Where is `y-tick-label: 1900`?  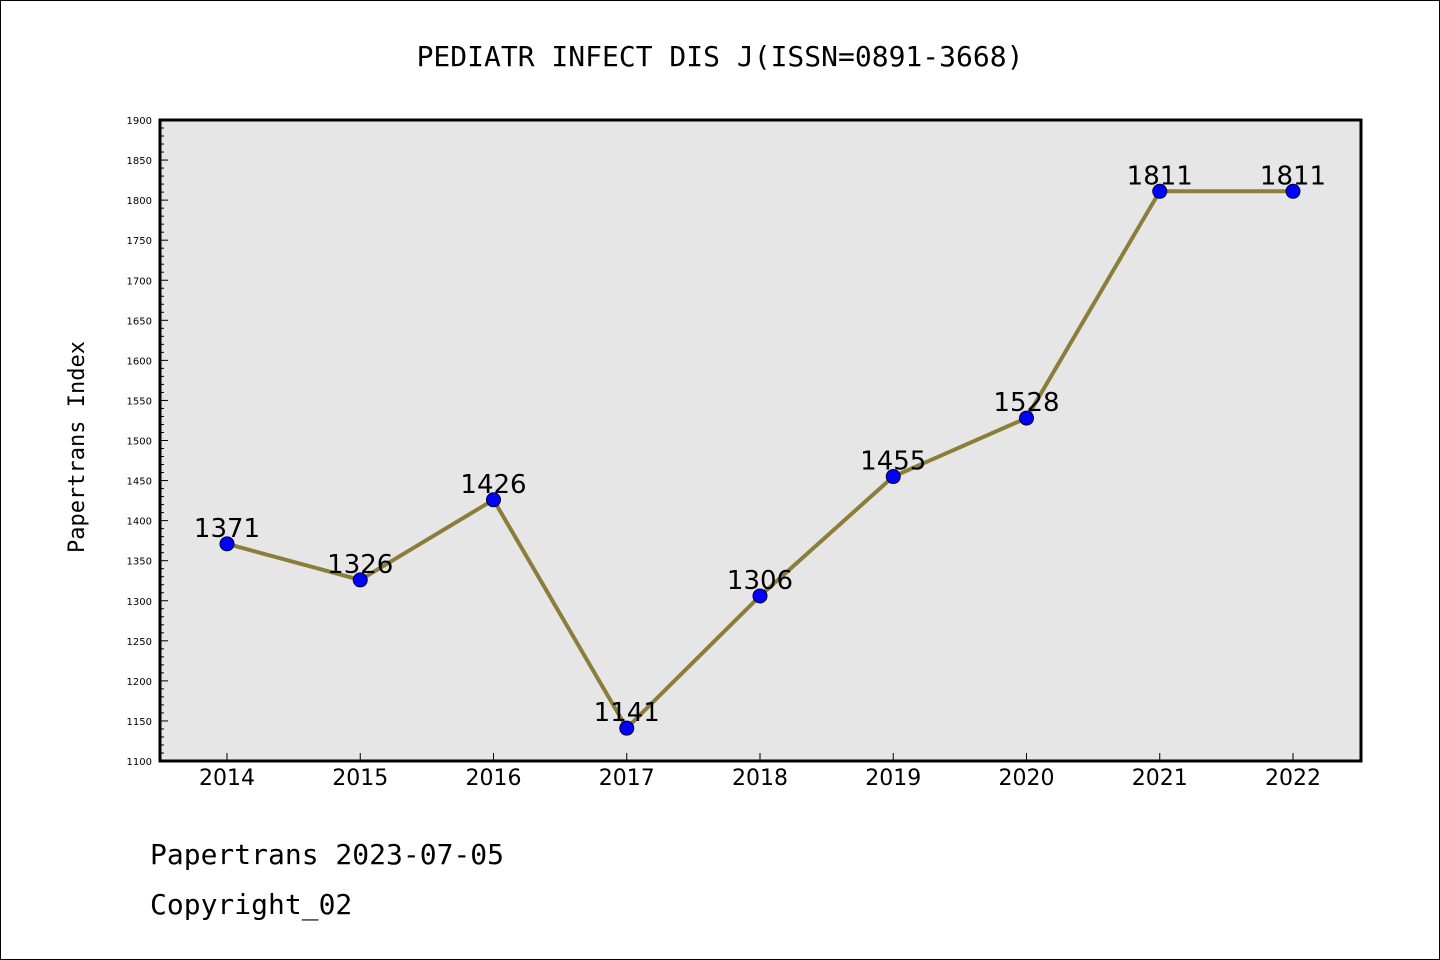 y-tick-label: 1900 is located at coordinates (139, 121).